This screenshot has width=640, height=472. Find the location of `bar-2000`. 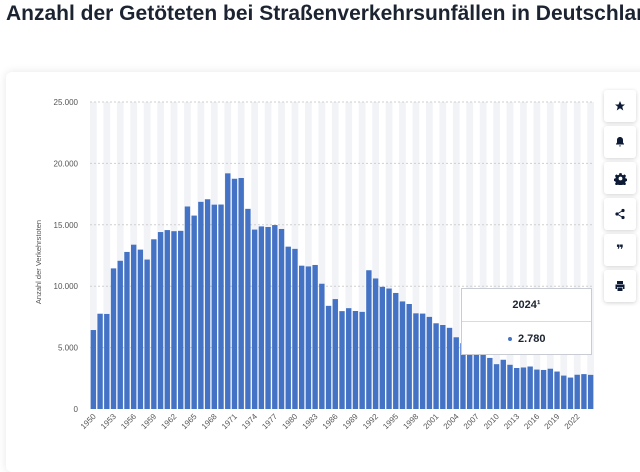

bar-2000 is located at coordinates (429, 362).